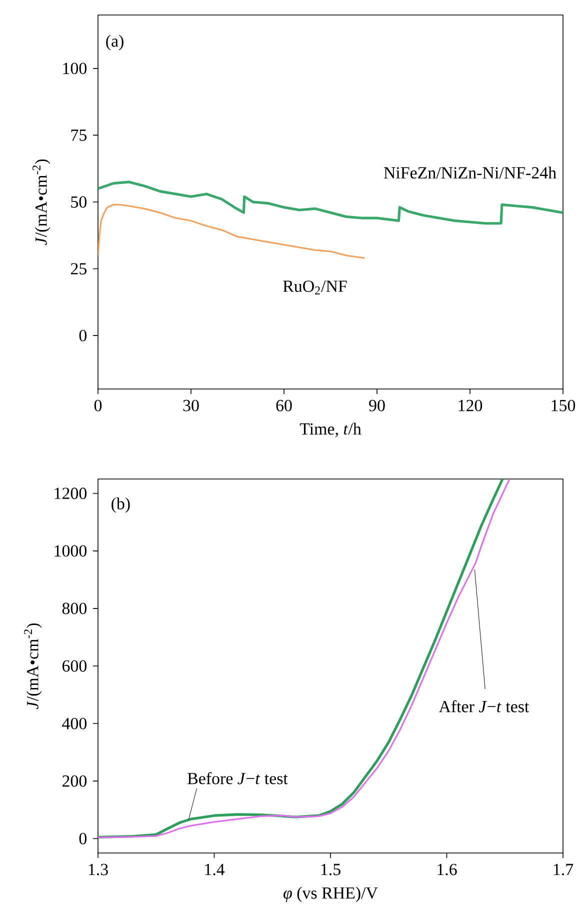 The width and height of the screenshot is (584, 918). What do you see at coordinates (564, 406) in the screenshot?
I see `x-tick-label: 150` at bounding box center [564, 406].